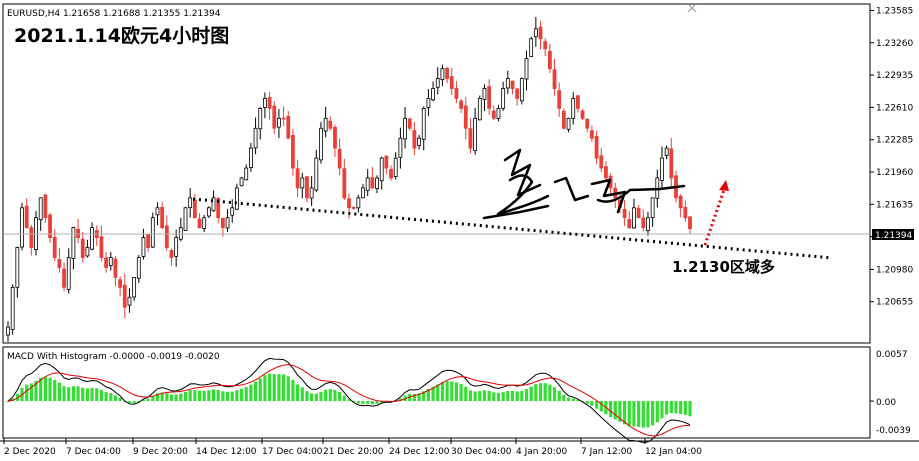 The image size is (919, 461). Describe the element at coordinates (481, 452) in the screenshot. I see `time-tick-label: 30 Dec 04:00` at that location.